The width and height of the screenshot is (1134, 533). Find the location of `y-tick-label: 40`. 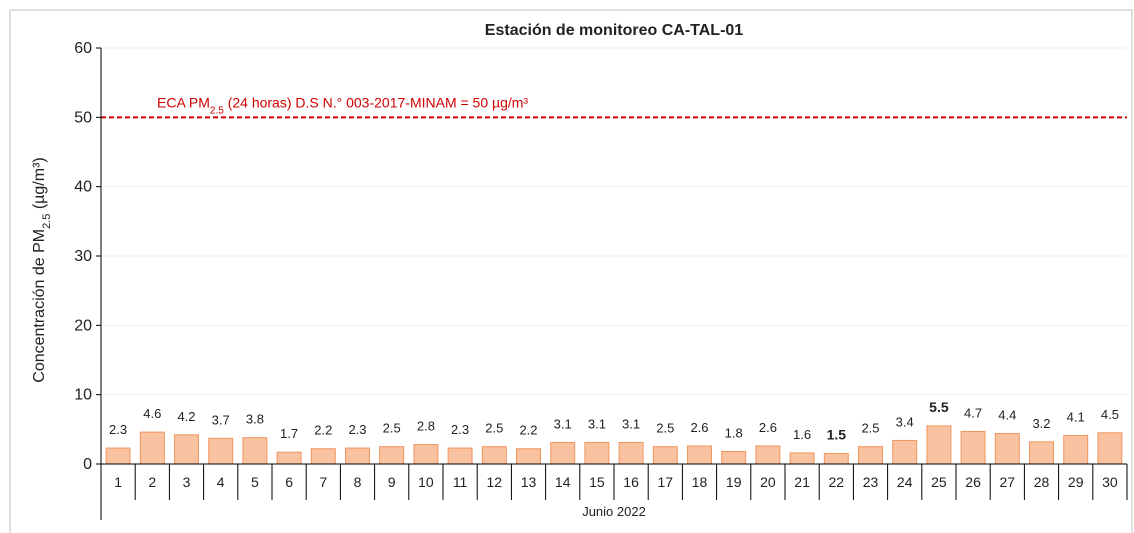

y-tick-label: 40 is located at coordinates (83, 187).